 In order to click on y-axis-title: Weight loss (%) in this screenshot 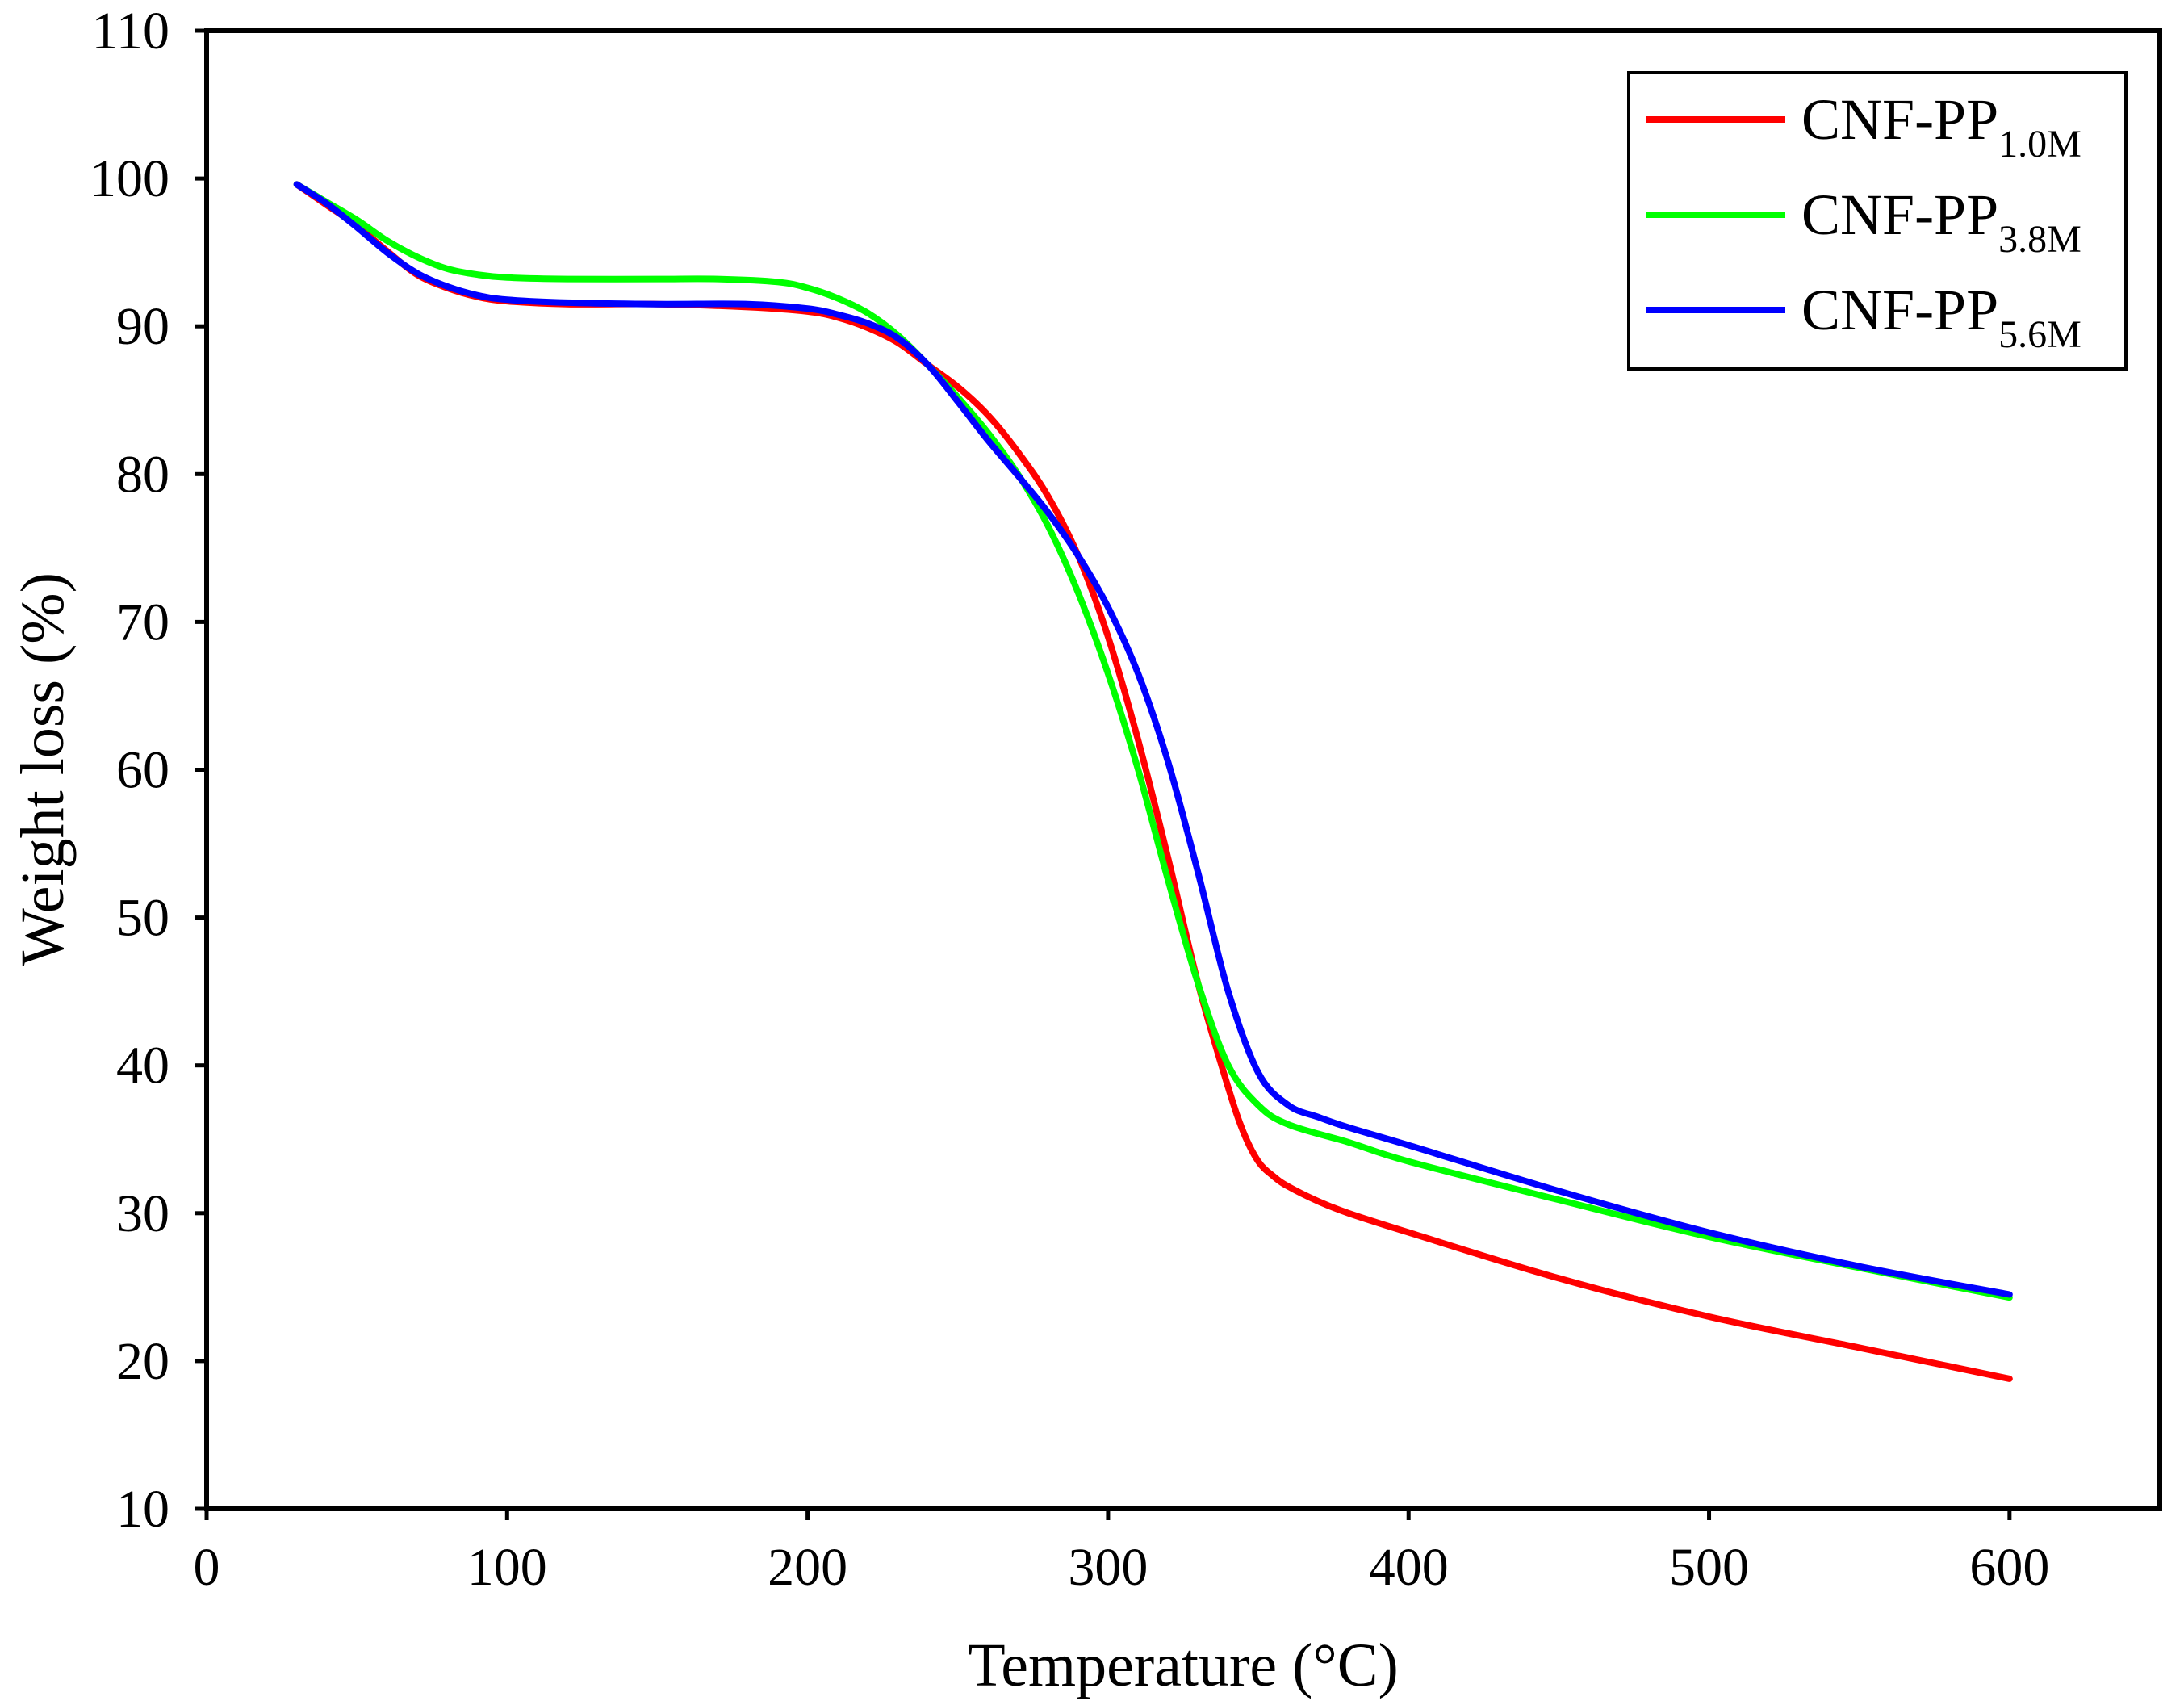, I will do `click(43, 769)`.